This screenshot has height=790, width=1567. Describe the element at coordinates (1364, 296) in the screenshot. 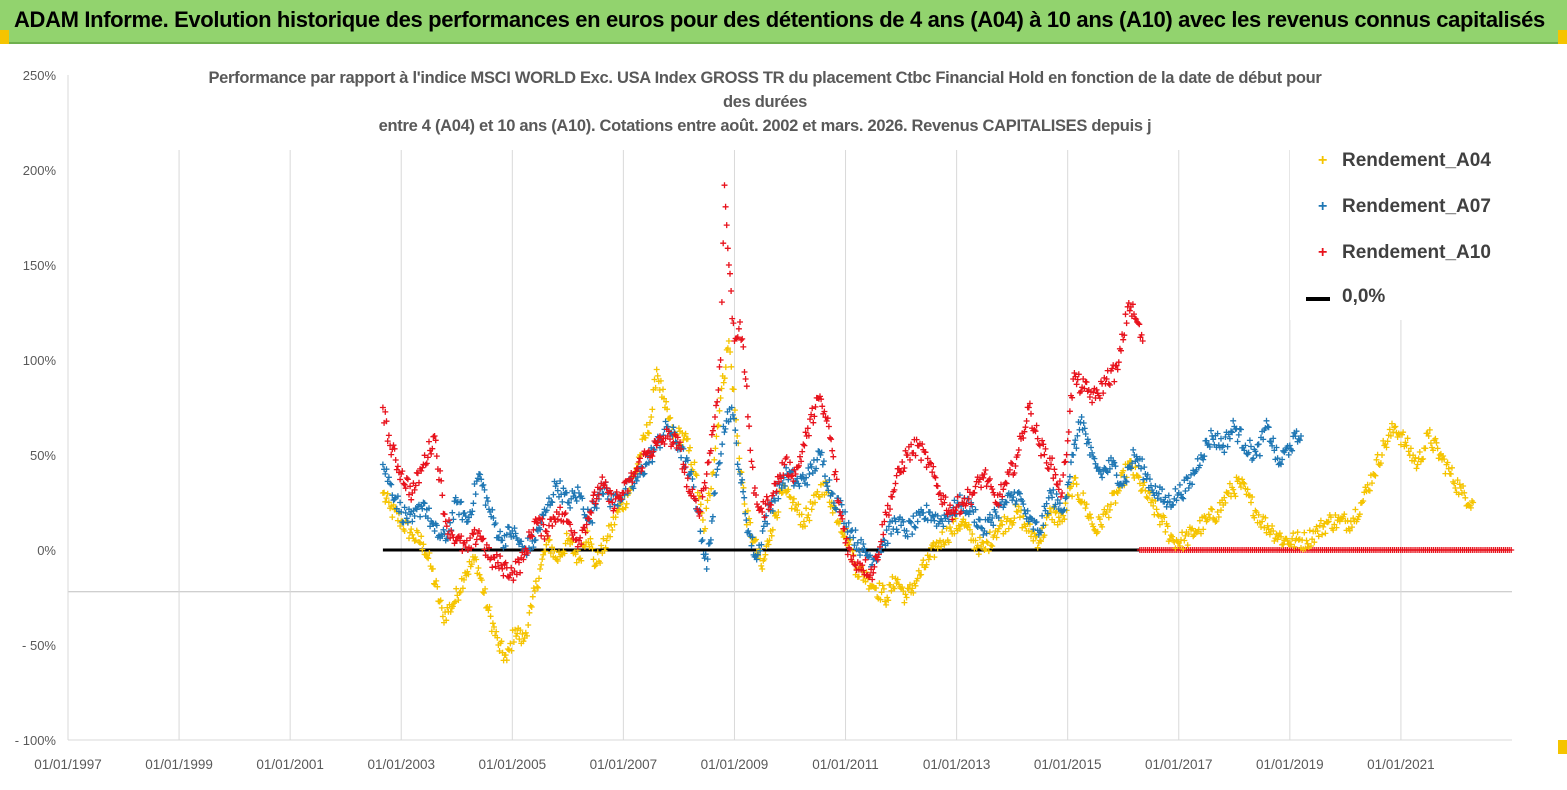

I see `legend-label-zero: 0,0%` at that location.